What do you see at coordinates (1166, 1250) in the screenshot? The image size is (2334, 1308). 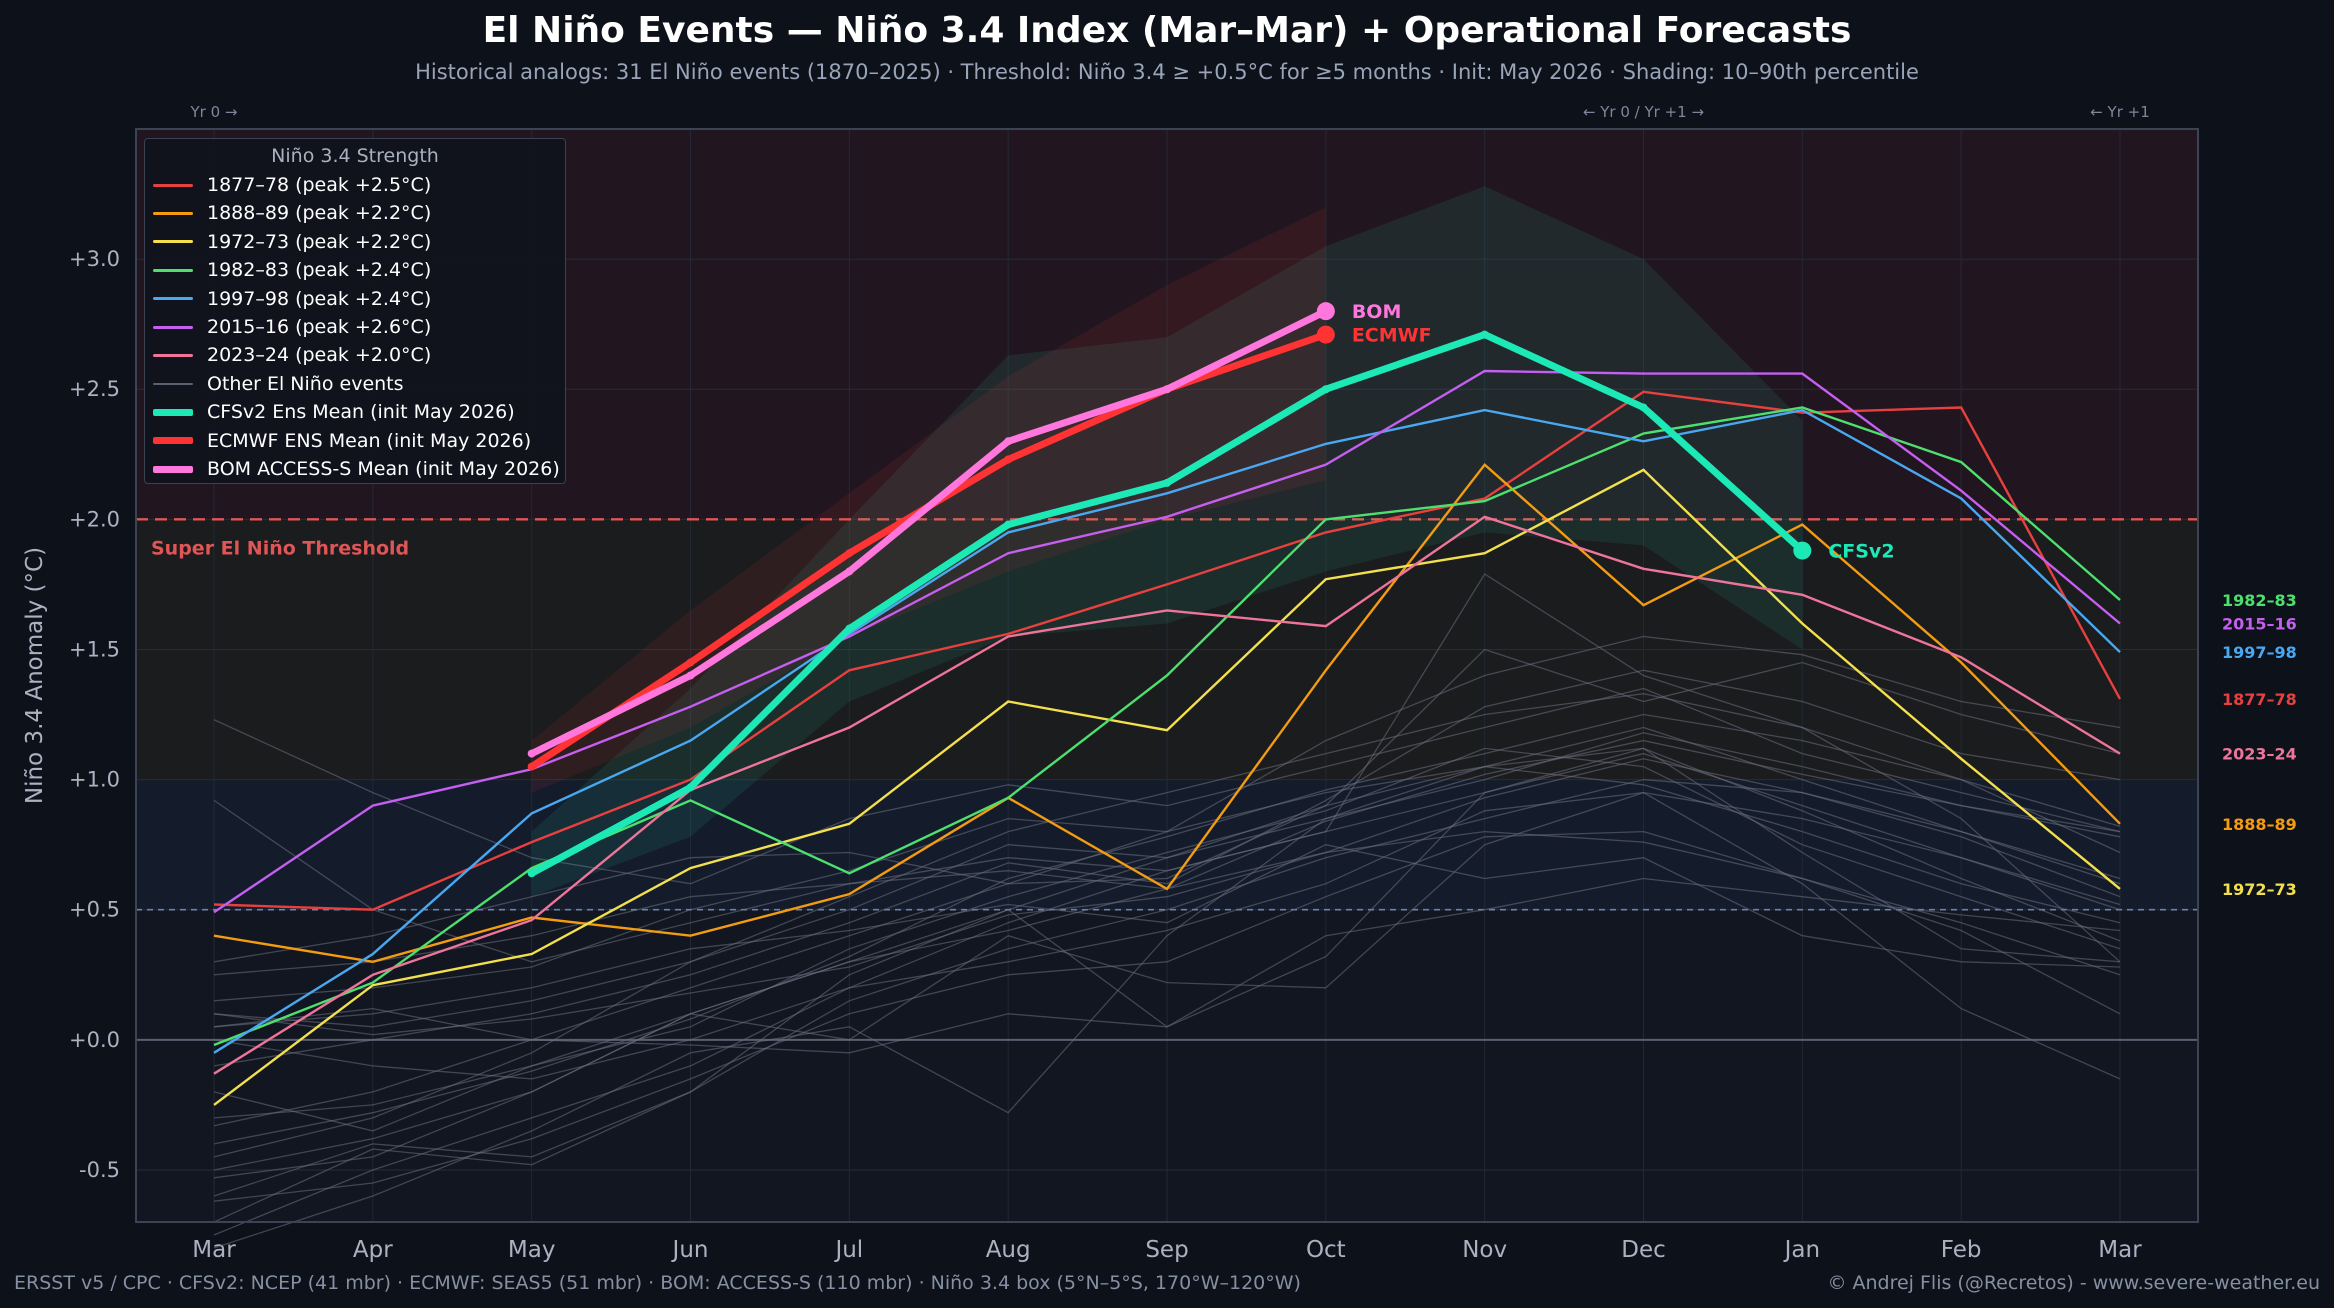 I see `x-tick-label: Sep` at bounding box center [1166, 1250].